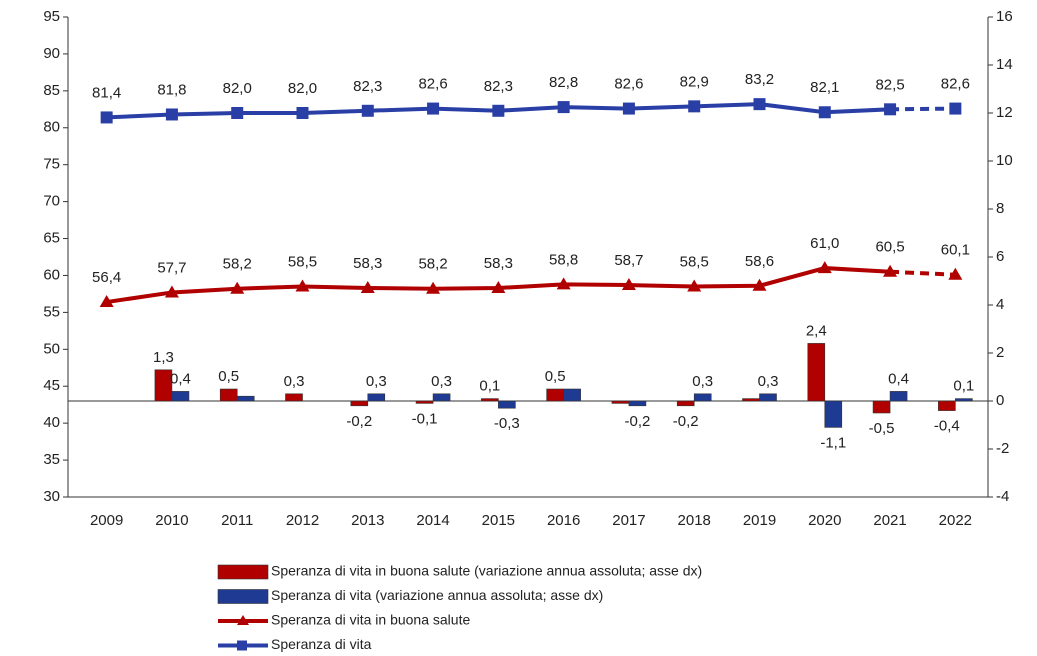  What do you see at coordinates (563, 82) in the screenshot?
I see `line-value-label: 82,8` at bounding box center [563, 82].